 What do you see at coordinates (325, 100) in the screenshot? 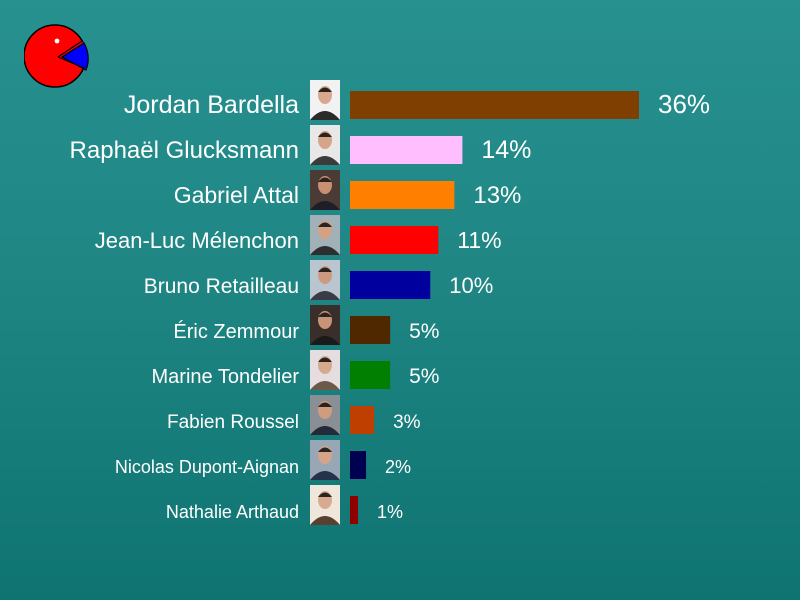
I see `candidate-photo-jordan-bardella` at bounding box center [325, 100].